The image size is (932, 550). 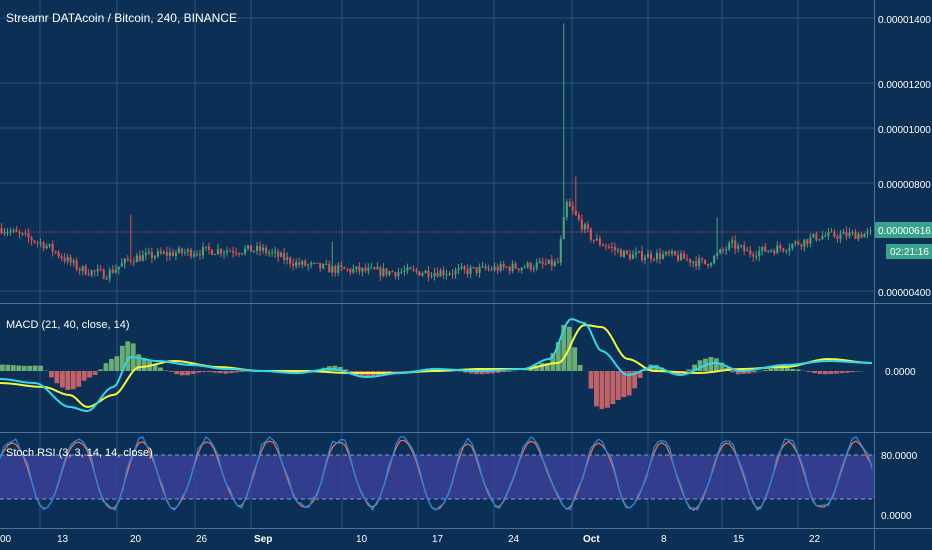 What do you see at coordinates (904, 130) in the screenshot?
I see `price-tick-1000: 0.00001000` at bounding box center [904, 130].